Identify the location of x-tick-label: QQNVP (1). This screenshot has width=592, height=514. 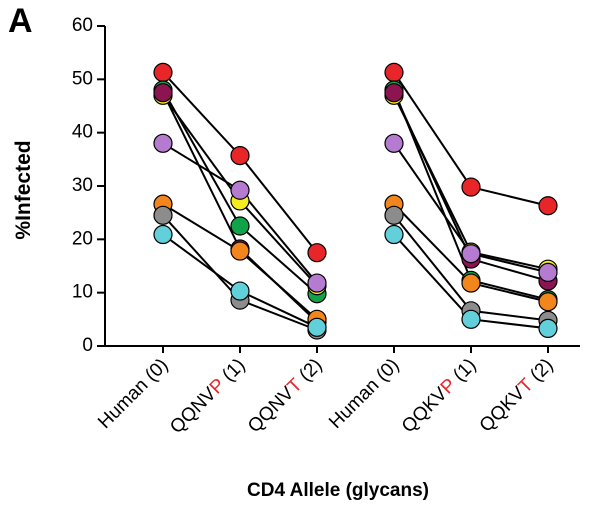
(207, 396).